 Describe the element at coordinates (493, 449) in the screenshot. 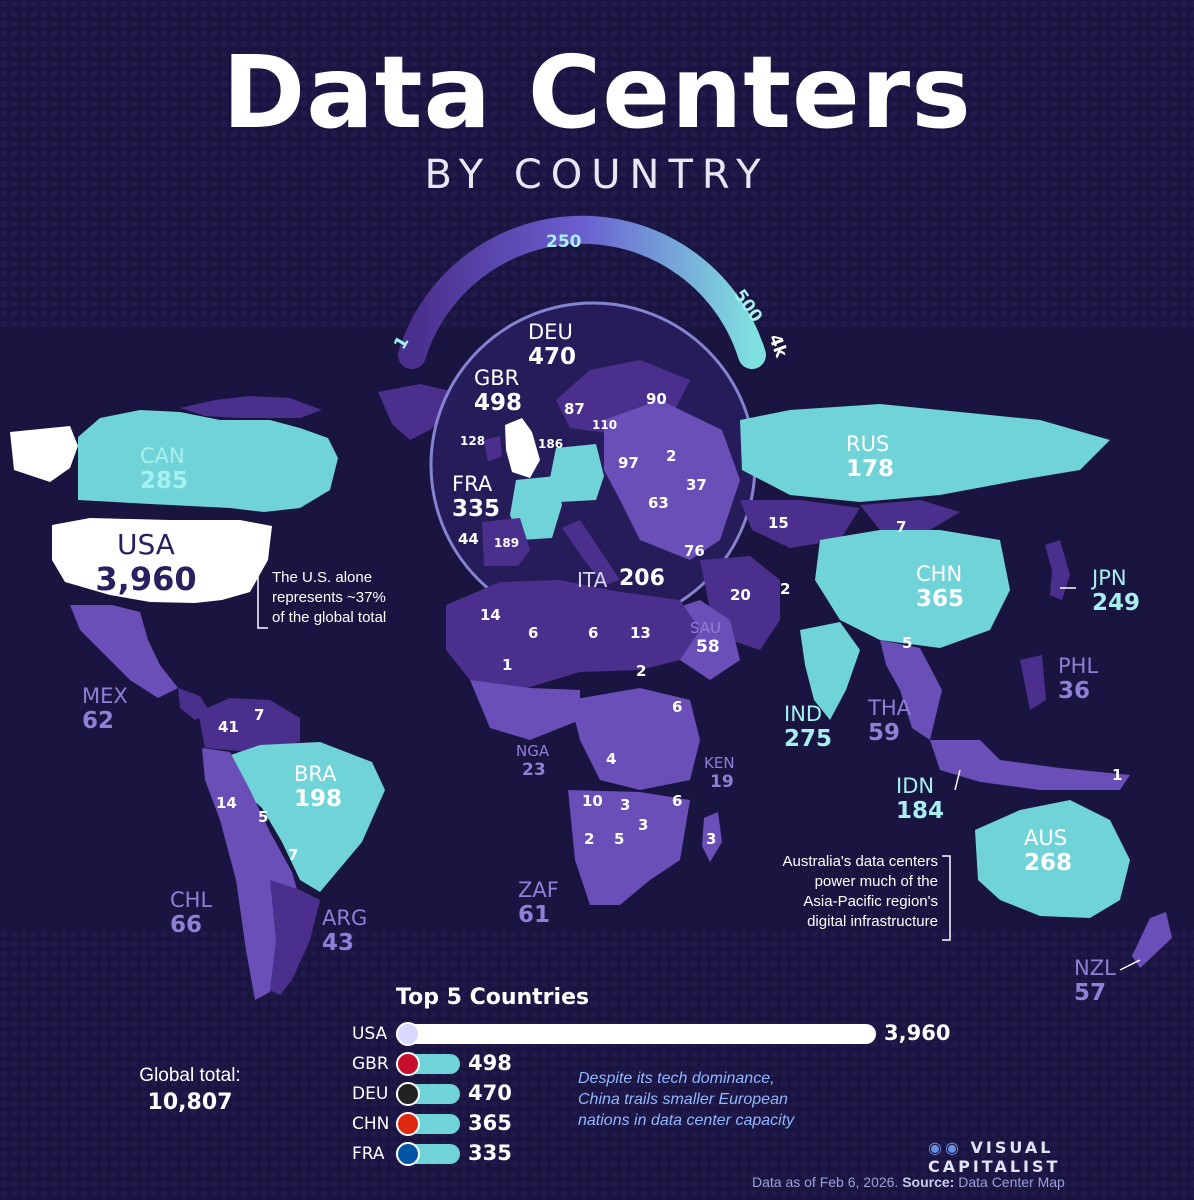

I see `region-ireland` at that location.